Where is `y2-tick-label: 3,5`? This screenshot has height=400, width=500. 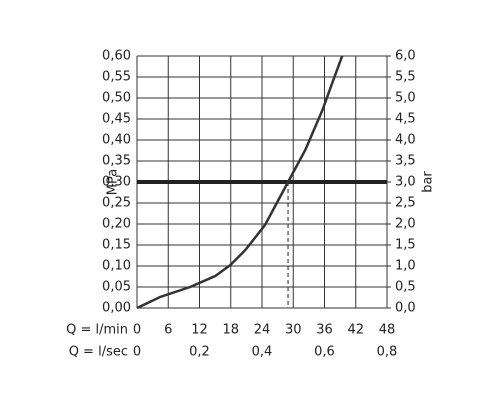 y2-tick-label: 3,5 is located at coordinates (405, 161).